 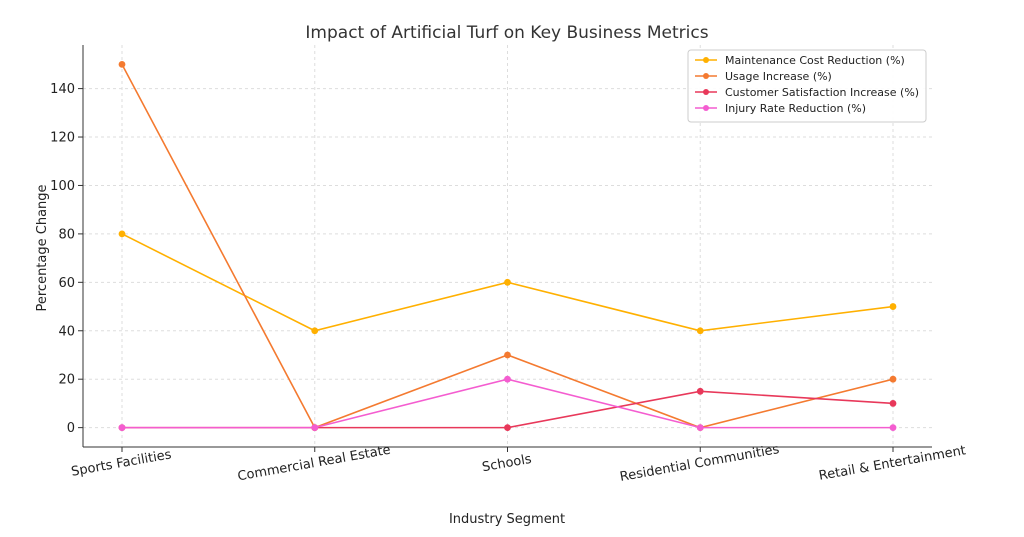 What do you see at coordinates (121, 463) in the screenshot?
I see `x-tick-label: Sports Facilities` at bounding box center [121, 463].